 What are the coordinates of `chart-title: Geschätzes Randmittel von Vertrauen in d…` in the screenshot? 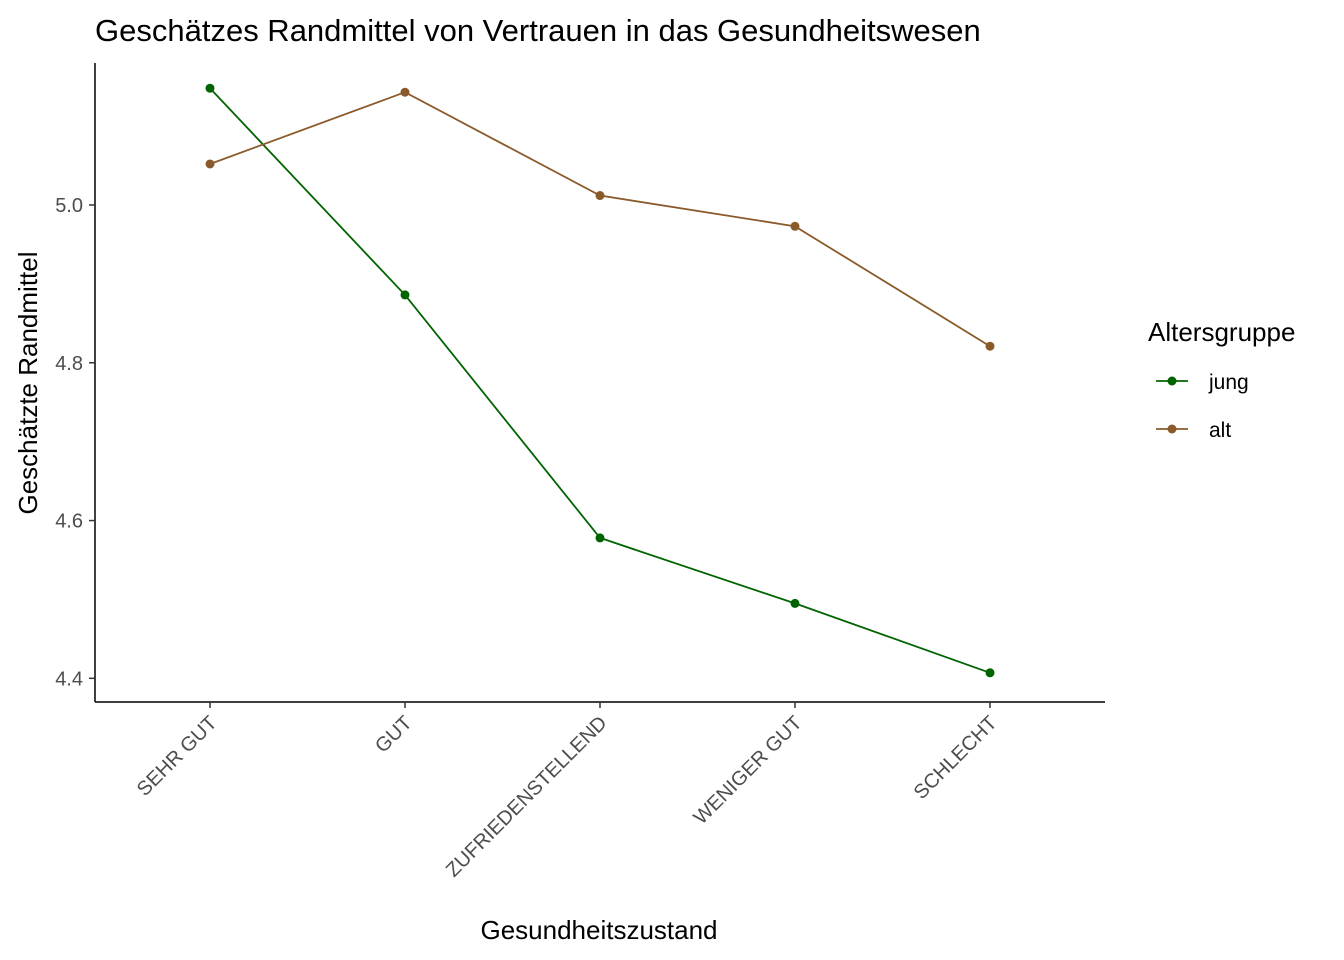 It's located at (538, 30).